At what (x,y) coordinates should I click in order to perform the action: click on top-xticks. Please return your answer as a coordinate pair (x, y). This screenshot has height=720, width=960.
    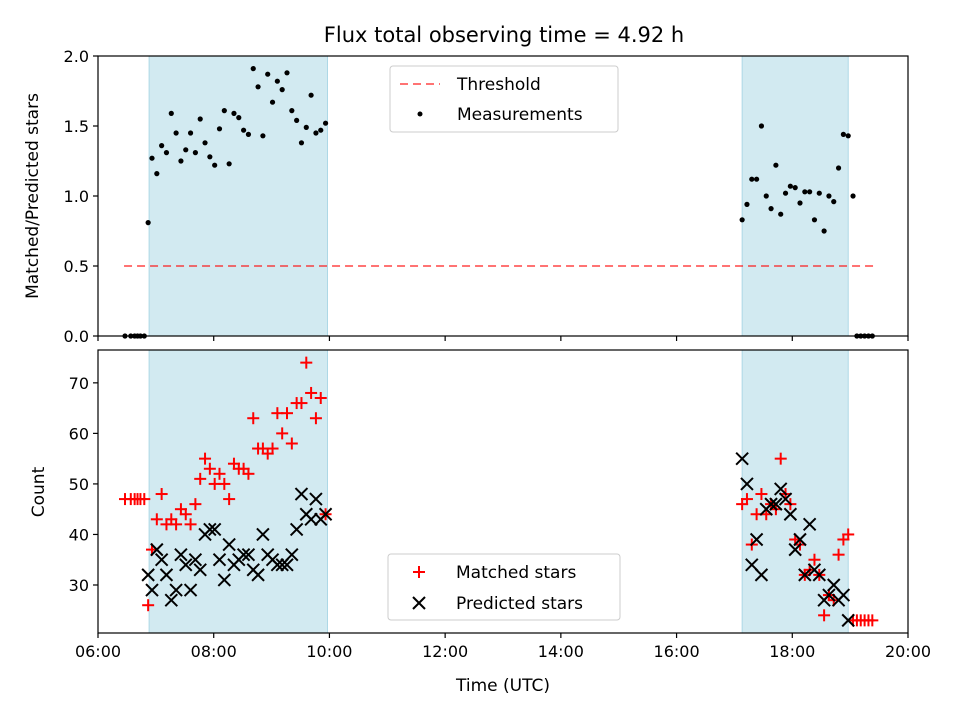
    Looking at the image, I should click on (503, 338).